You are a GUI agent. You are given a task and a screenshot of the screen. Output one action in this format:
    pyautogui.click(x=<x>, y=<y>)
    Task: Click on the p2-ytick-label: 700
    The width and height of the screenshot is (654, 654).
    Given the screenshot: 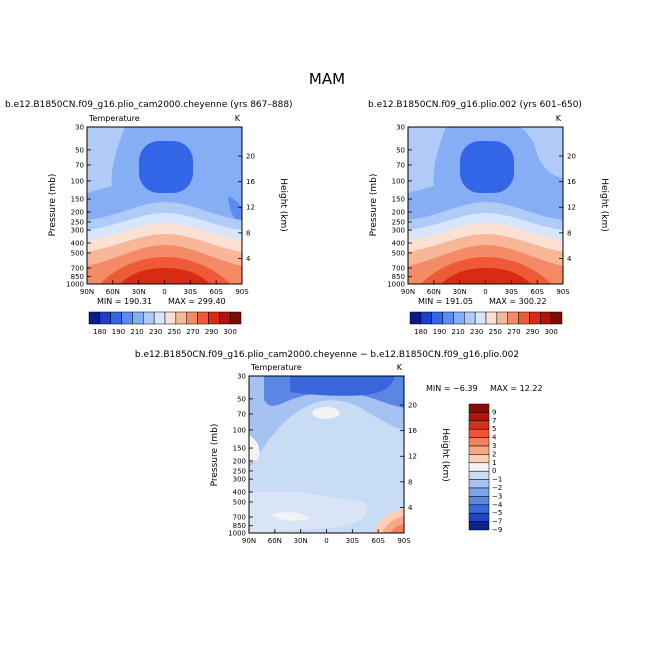 What is the action you would take?
    pyautogui.click(x=398, y=269)
    